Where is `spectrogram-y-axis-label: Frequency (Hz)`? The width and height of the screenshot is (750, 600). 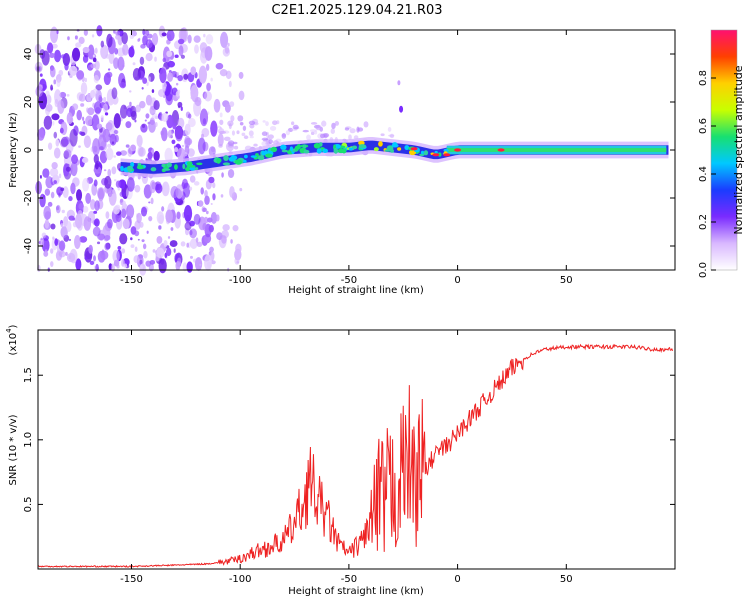 spectrogram-y-axis-label: Frequency (Hz) is located at coordinates (13, 150).